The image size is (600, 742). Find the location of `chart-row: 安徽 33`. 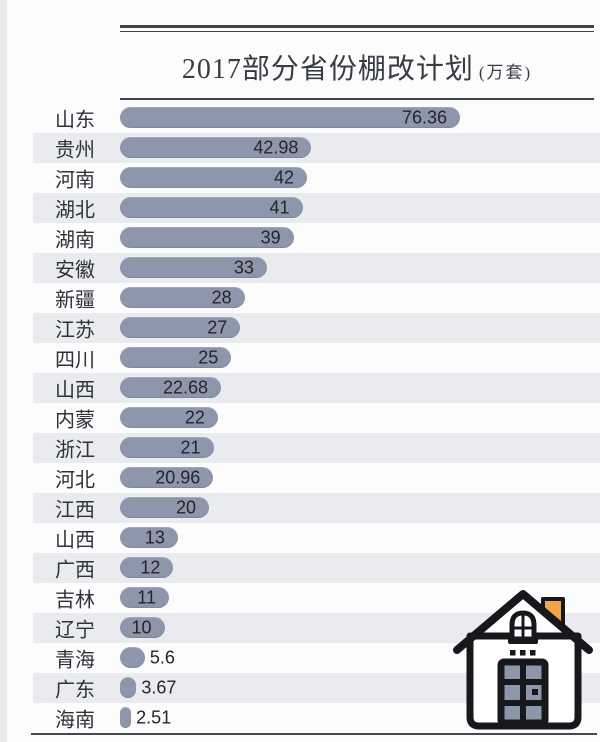

chart-row: 安徽 33 is located at coordinates (300, 268).